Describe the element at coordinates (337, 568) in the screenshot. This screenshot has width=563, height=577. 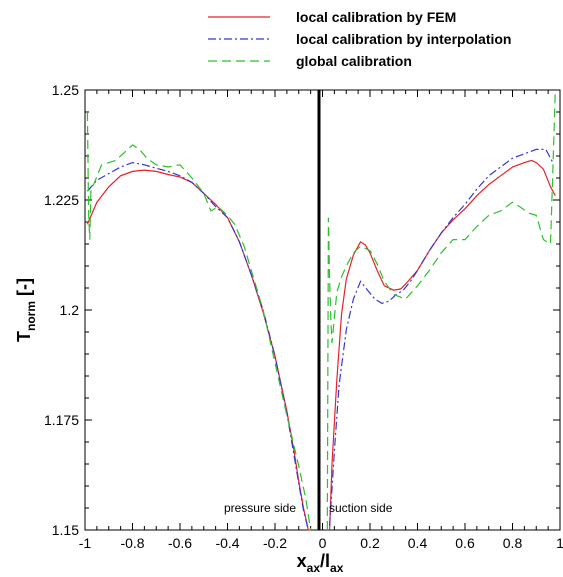
I see `x-axis-title-sub2: ax` at that location.